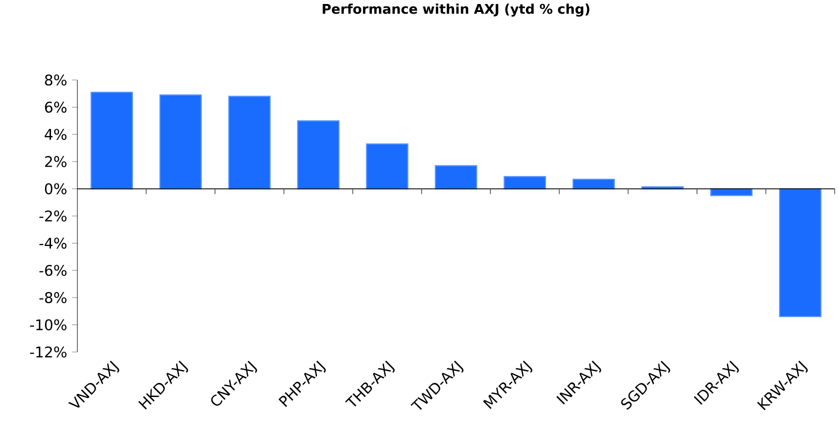 The image size is (838, 448). Describe the element at coordinates (52, 243) in the screenshot. I see `y-tick-label: -4%` at that location.